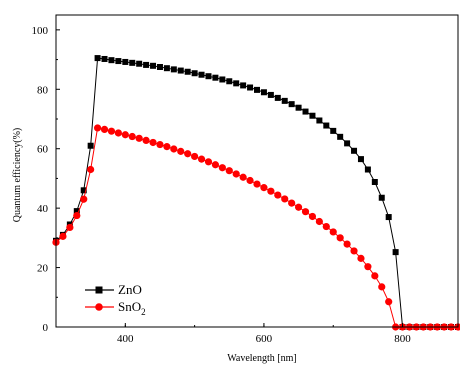 The image size is (460, 368). What do you see at coordinates (17, 175) in the screenshot?
I see `y-axis-title: Quantum efficiency(%)` at bounding box center [17, 175].